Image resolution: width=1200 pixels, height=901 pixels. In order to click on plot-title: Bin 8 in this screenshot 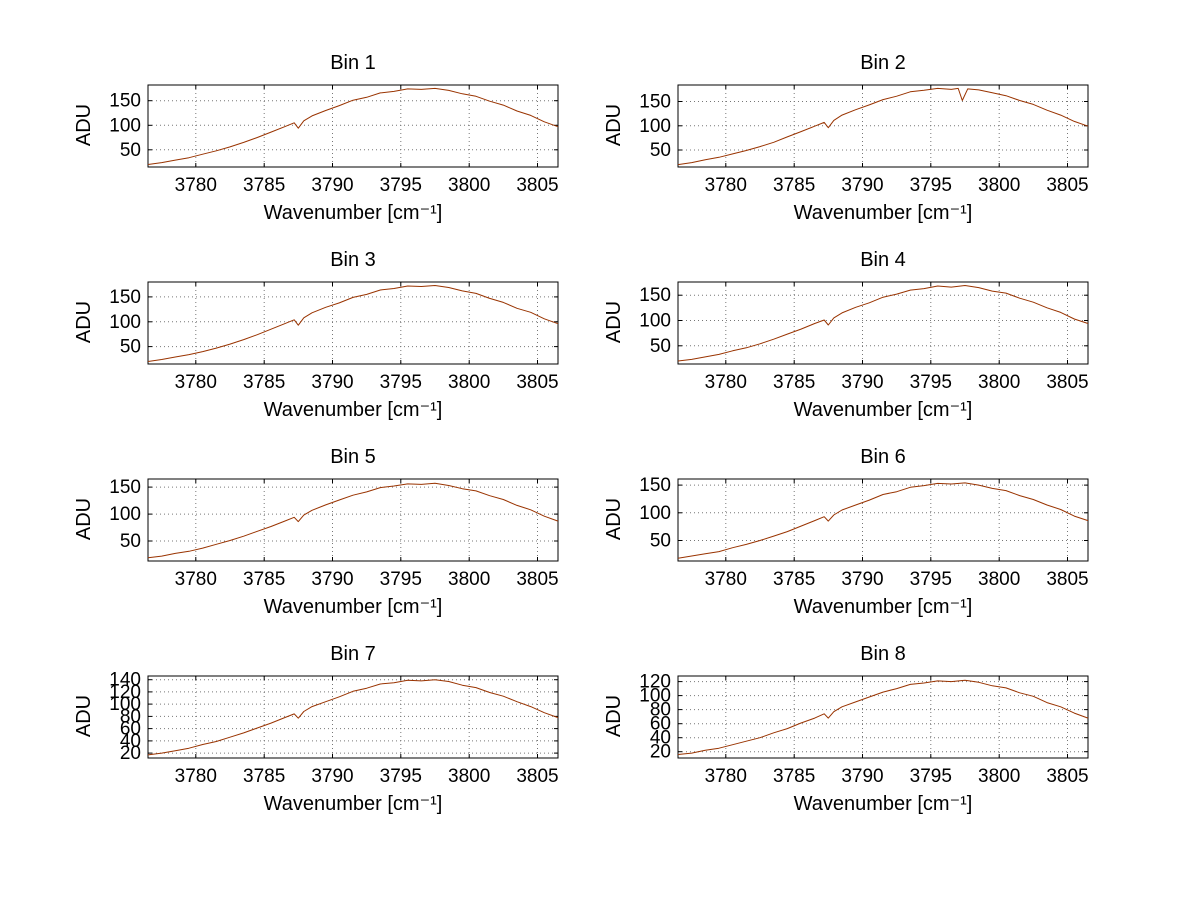, I will do `click(883, 654)`.